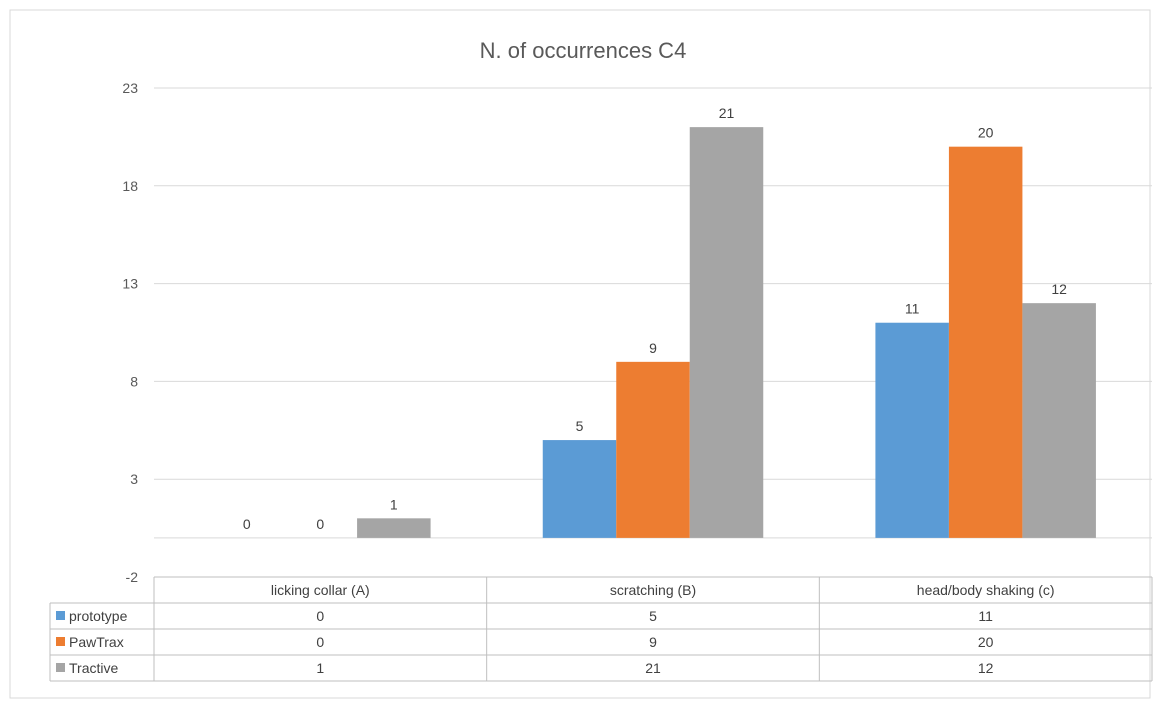  I want to click on data-label: 20, so click(986, 133).